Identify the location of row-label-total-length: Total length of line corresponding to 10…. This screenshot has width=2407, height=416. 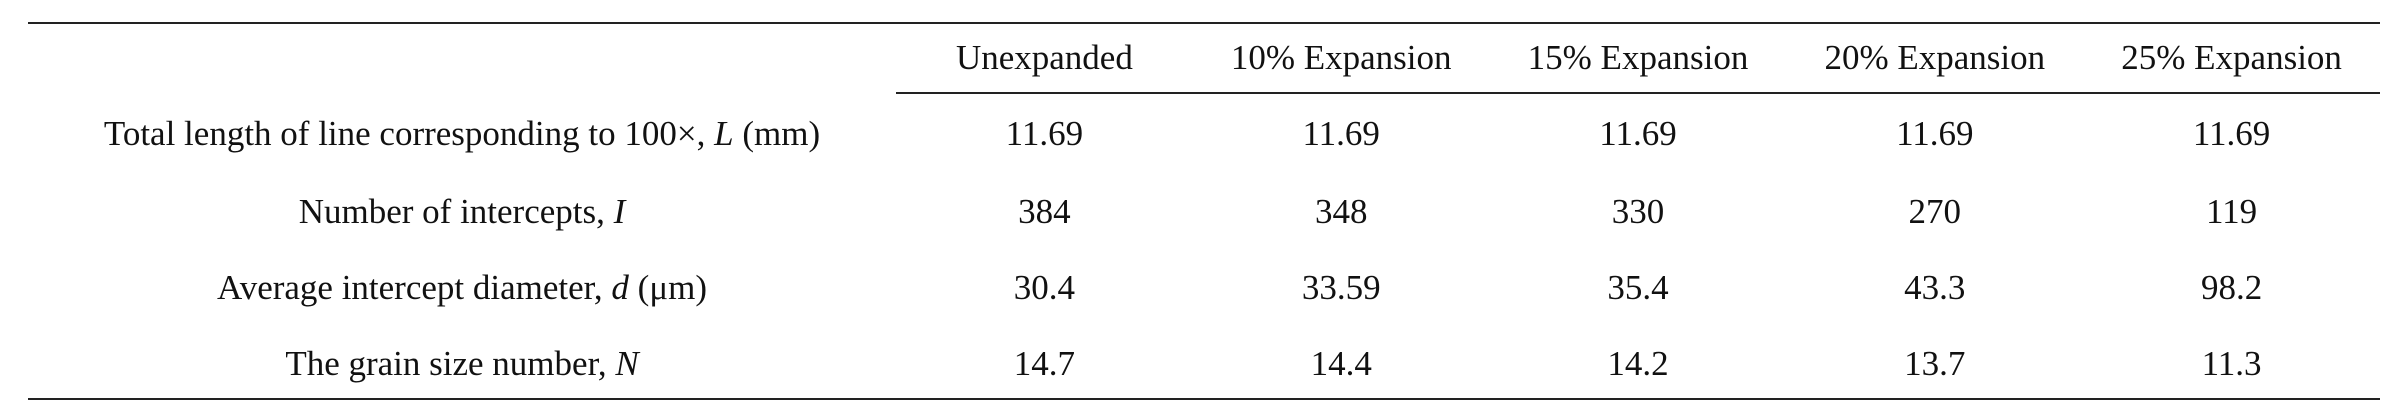
(462, 134).